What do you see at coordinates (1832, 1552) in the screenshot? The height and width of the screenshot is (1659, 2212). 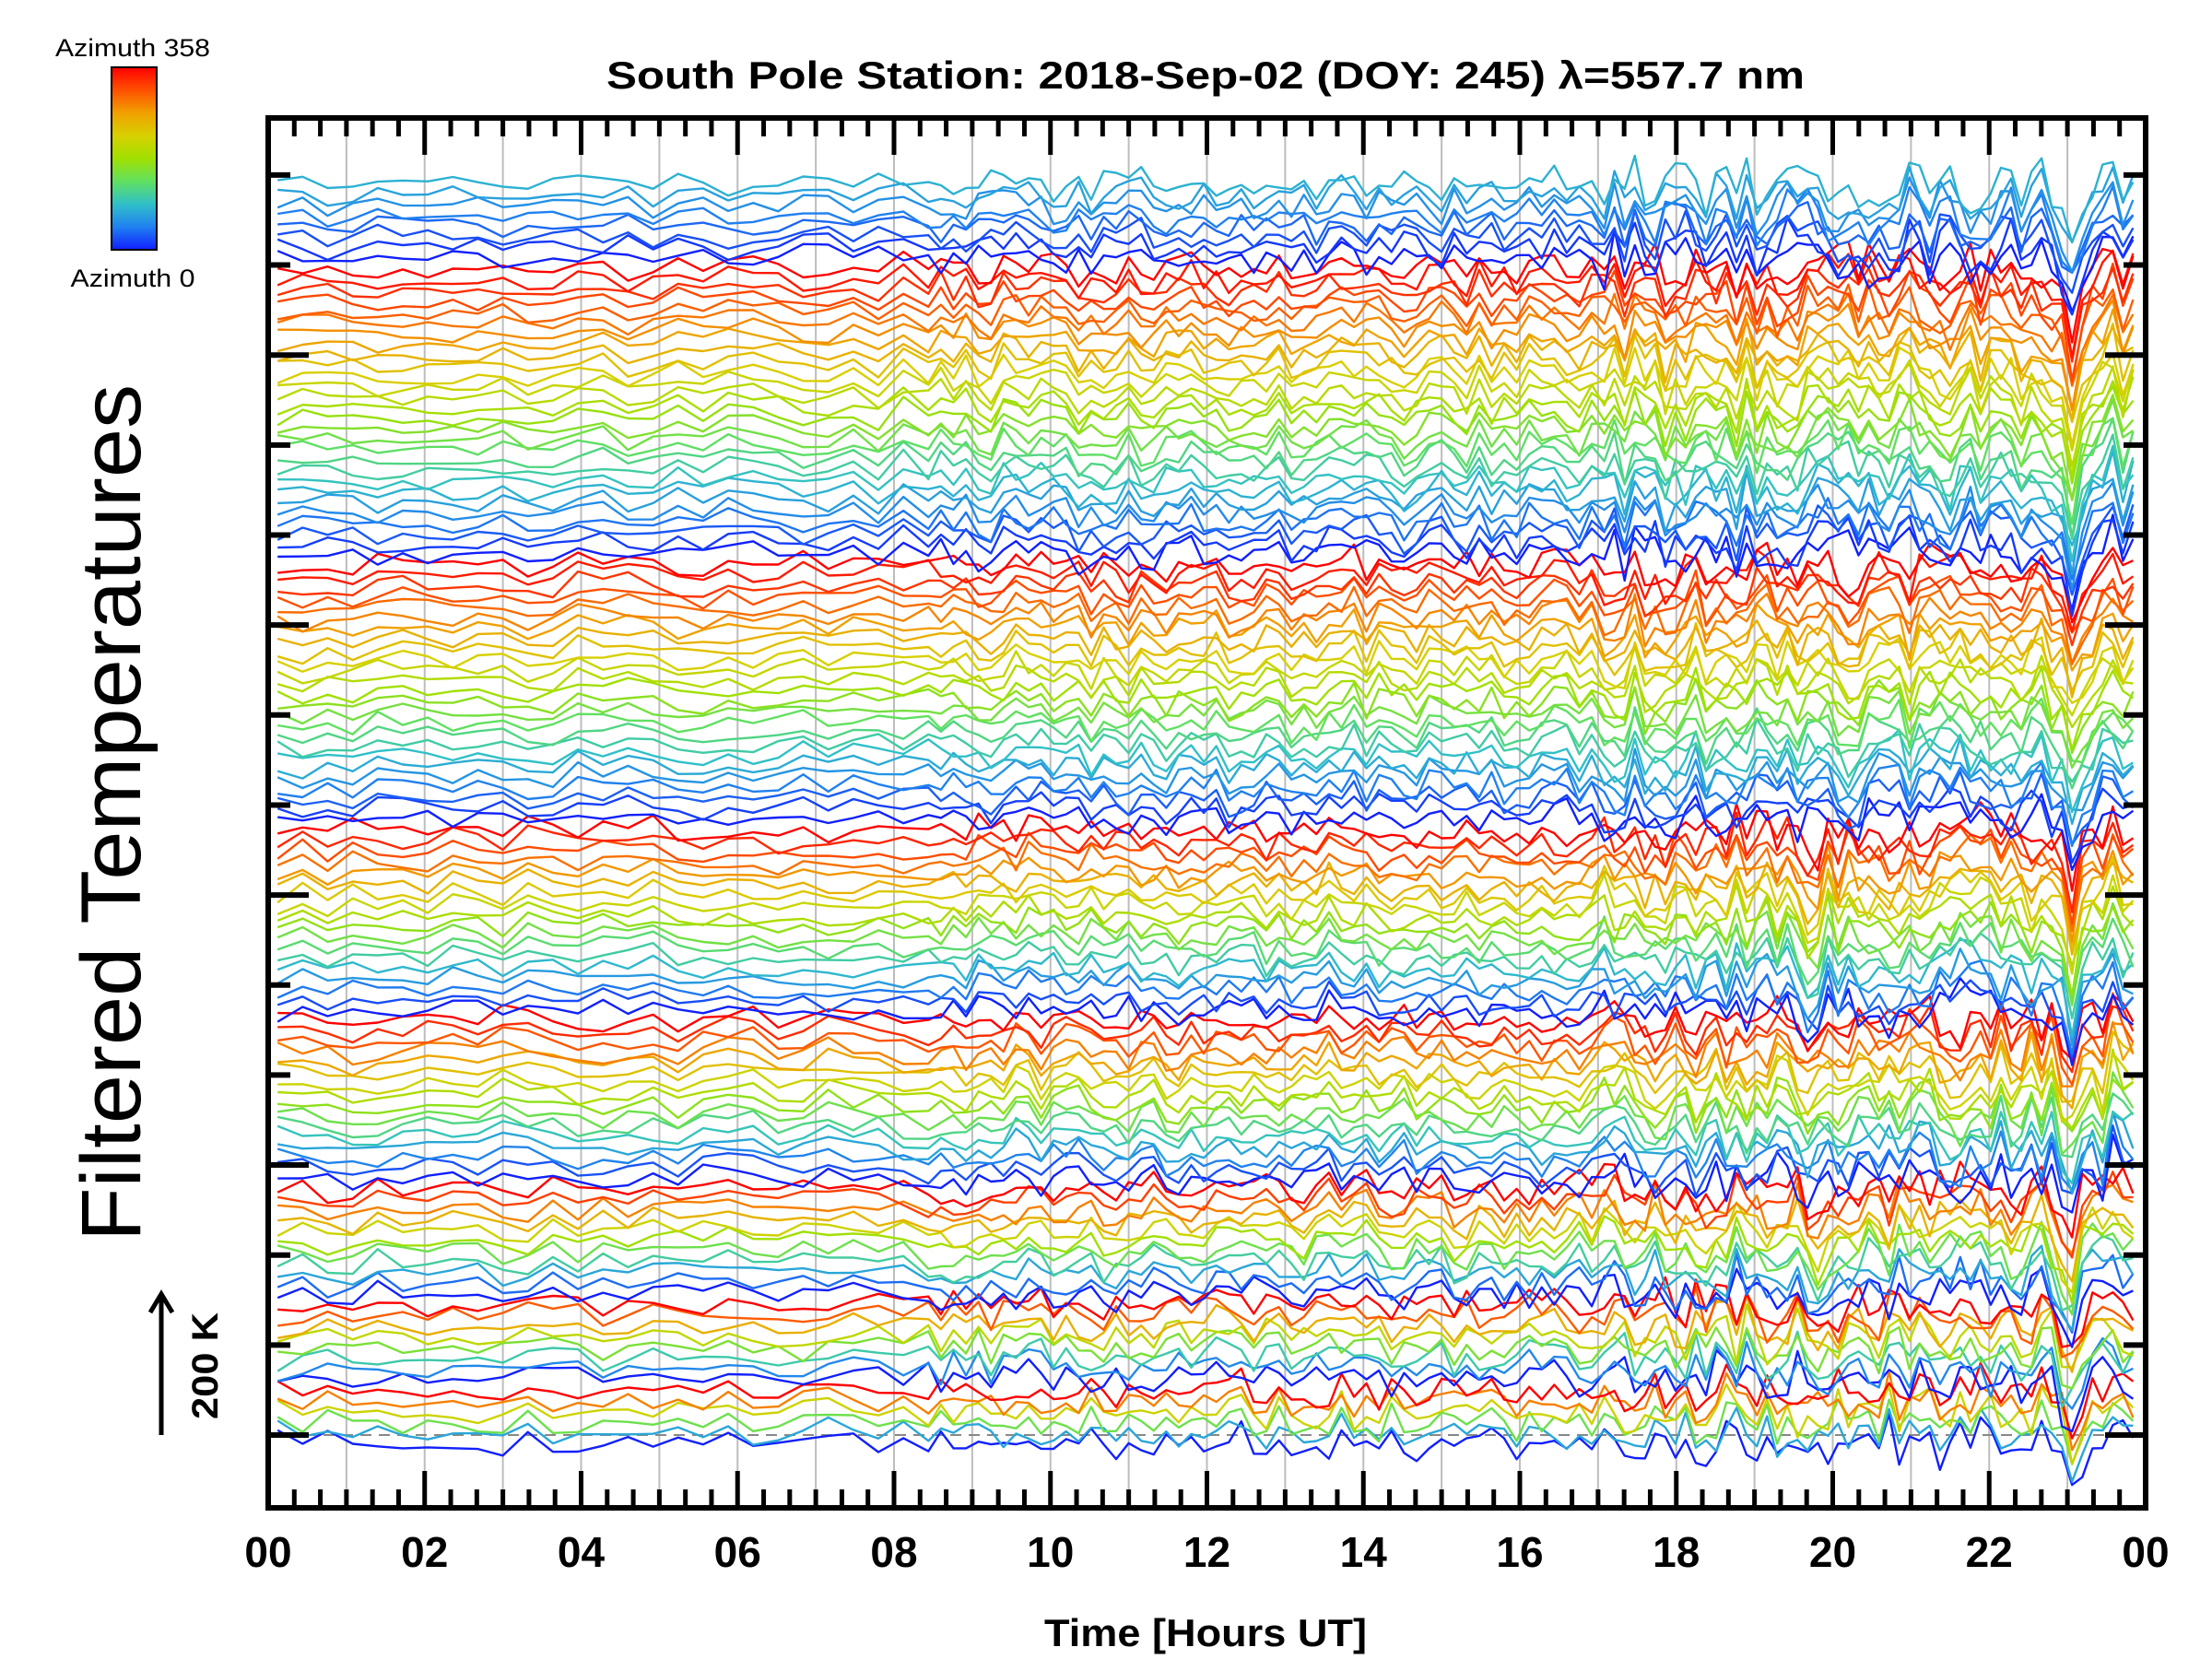 I see `x-tick-label: 20` at bounding box center [1832, 1552].